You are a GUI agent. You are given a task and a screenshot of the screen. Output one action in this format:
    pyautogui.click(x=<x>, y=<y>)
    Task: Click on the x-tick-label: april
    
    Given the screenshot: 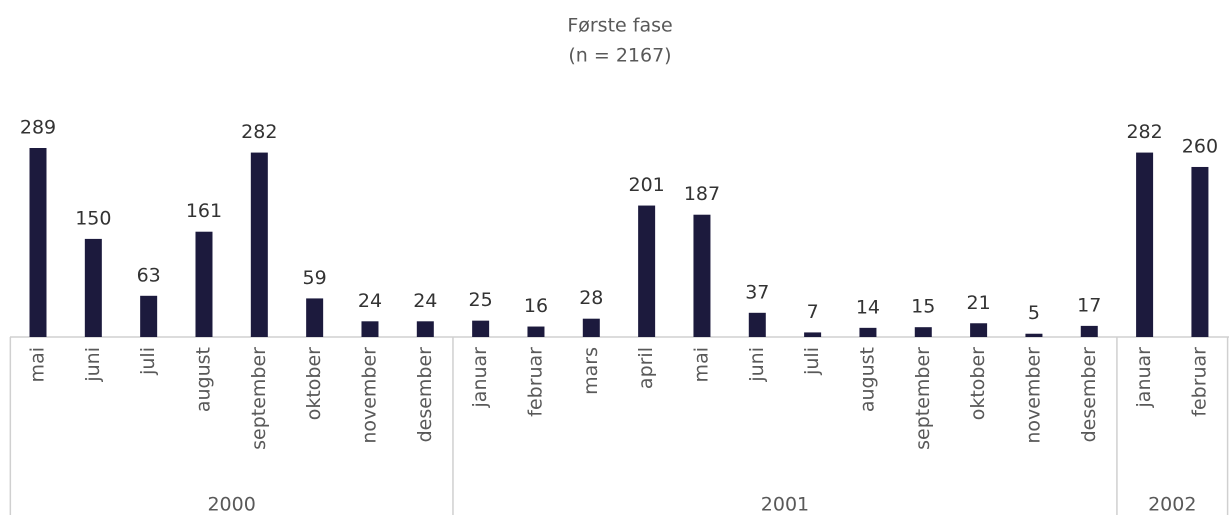 What is the action you would take?
    pyautogui.click(x=646, y=368)
    